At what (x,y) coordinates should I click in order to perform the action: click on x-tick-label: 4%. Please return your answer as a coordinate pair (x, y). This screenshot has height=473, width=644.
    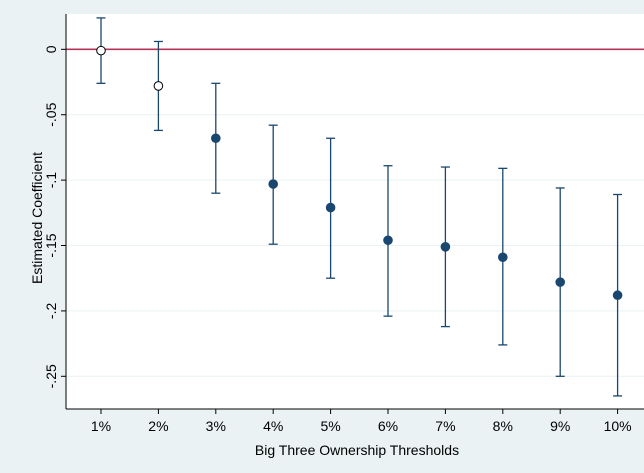
    Looking at the image, I should click on (273, 426).